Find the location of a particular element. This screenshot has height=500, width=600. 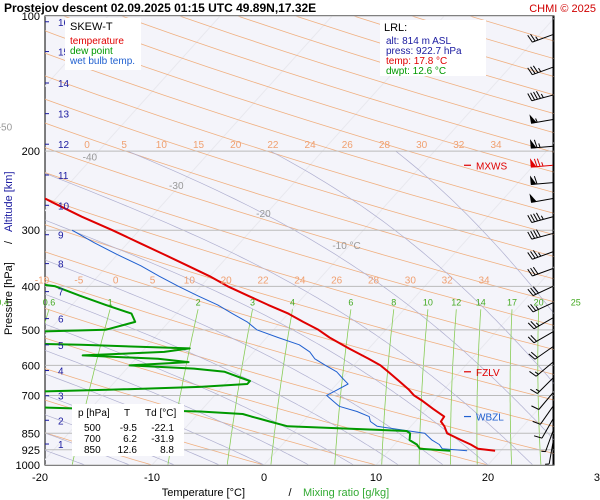

altitude-tick-label: 15 is located at coordinates (64, 53).